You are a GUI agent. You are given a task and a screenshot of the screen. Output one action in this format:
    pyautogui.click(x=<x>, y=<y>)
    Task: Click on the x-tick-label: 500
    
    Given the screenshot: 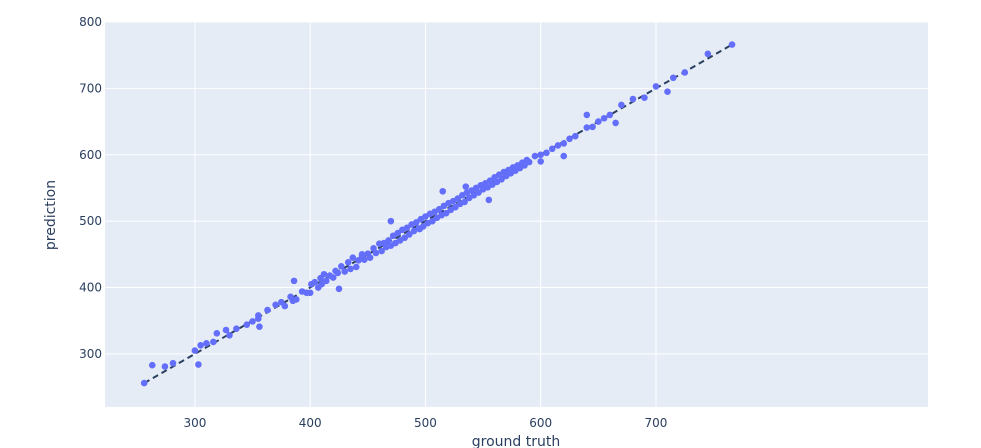 What is the action you would take?
    pyautogui.click(x=425, y=423)
    